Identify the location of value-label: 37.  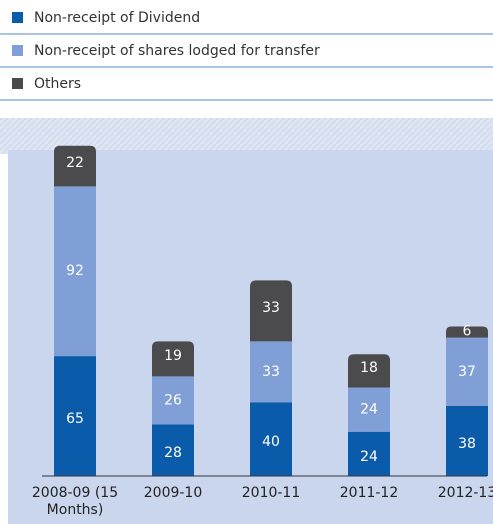
(467, 372).